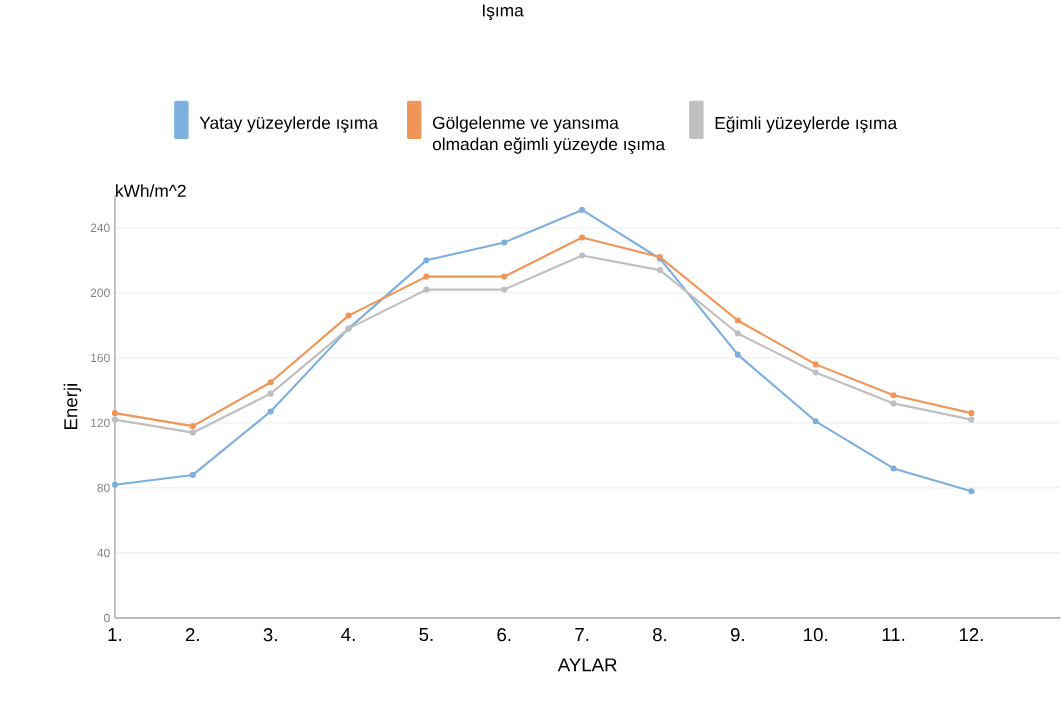 This screenshot has width=1061, height=701. What do you see at coordinates (103, 488) in the screenshot?
I see `y-tick-label: 80` at bounding box center [103, 488].